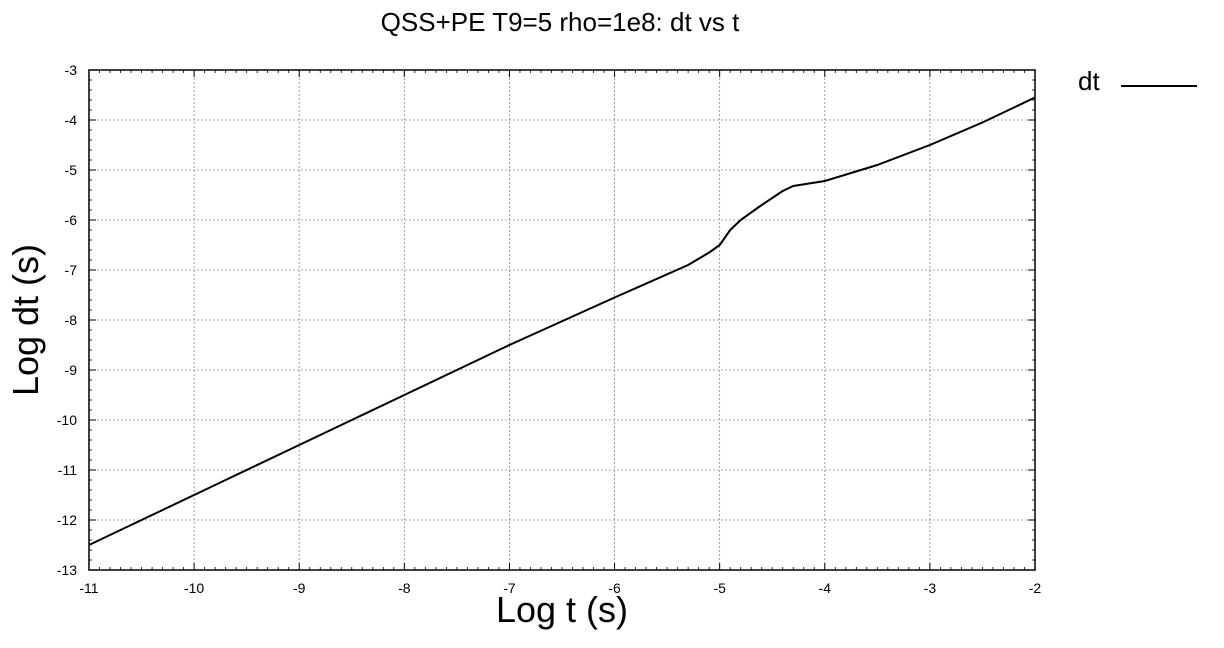 The image size is (1224, 648). I want to click on y-tick-label: -5, so click(71, 170).